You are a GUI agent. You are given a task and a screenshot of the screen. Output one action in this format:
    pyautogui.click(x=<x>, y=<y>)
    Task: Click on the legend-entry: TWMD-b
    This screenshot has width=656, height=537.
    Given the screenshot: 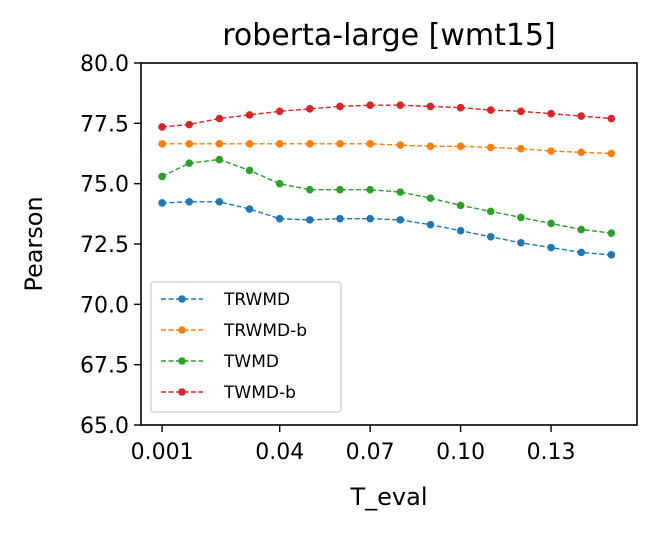 What is the action you would take?
    pyautogui.click(x=228, y=393)
    